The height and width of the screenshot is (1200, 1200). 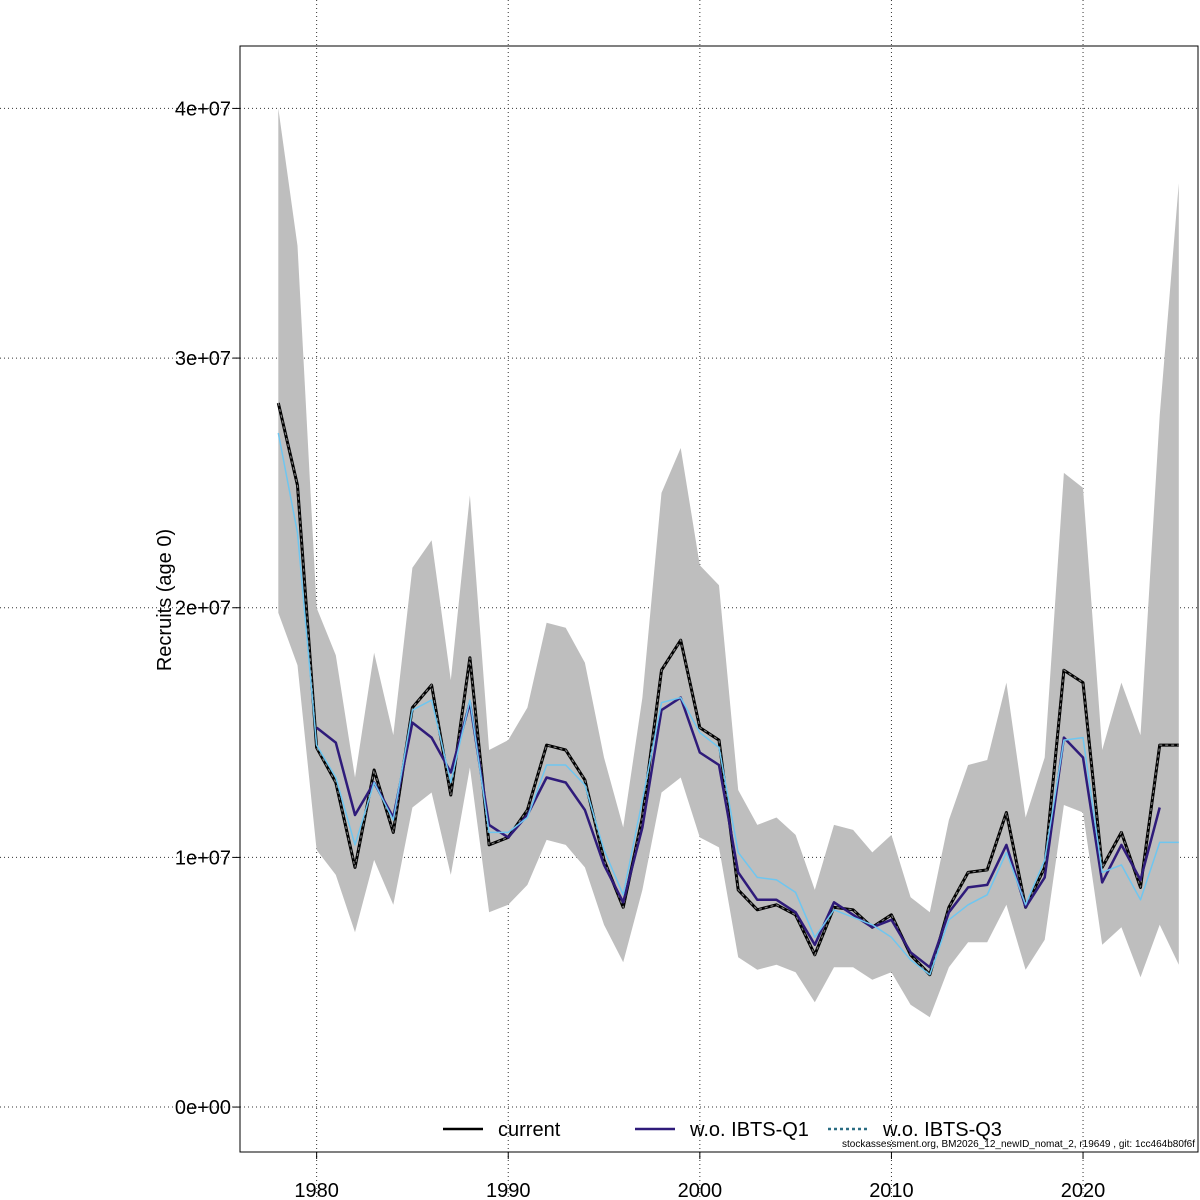 I want to click on x-tick-label: 2010, so click(x=891, y=1190).